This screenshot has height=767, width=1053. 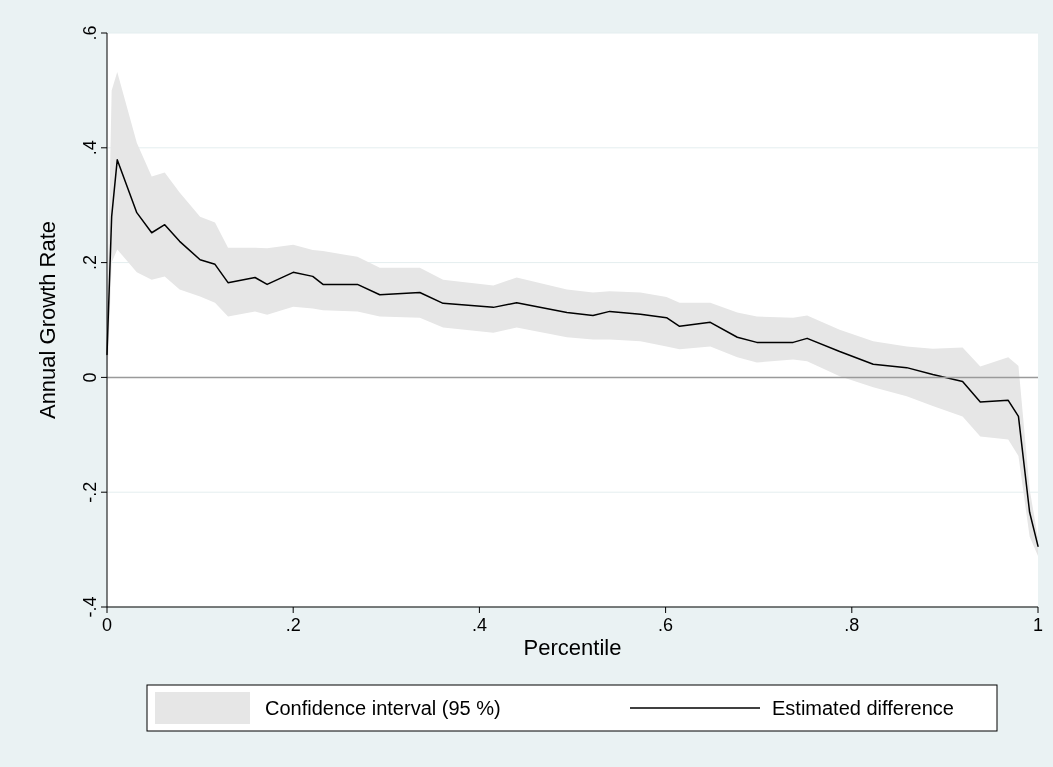 I want to click on x-tick-label: .8, so click(x=852, y=625).